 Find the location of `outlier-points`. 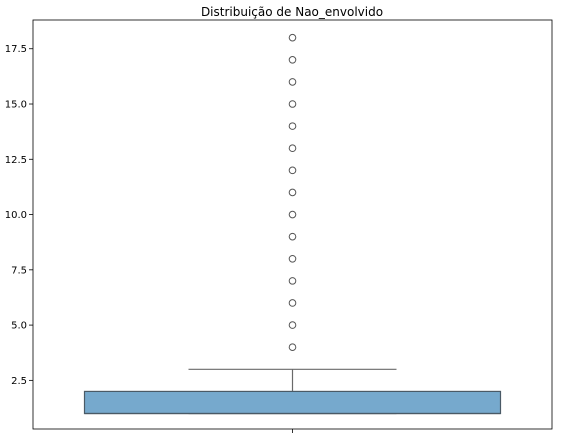

outlier-points is located at coordinates (292, 192).